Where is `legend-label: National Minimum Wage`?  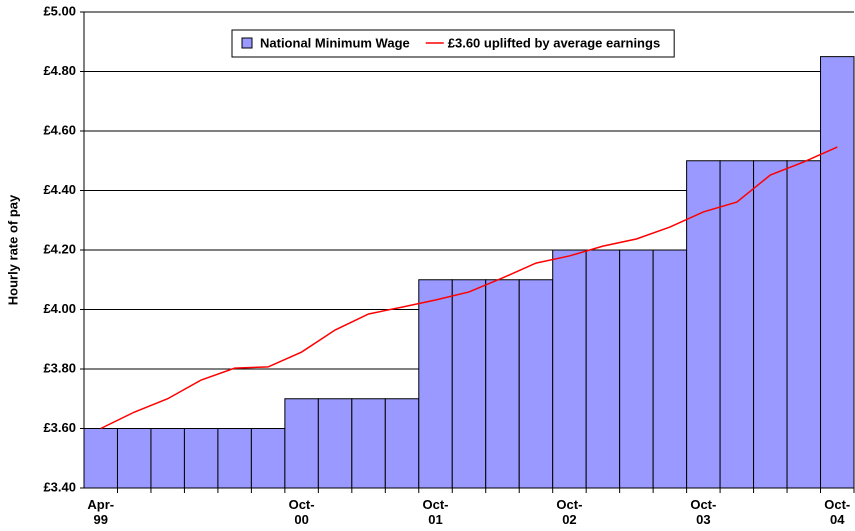 legend-label: National Minimum Wage is located at coordinates (335, 42).